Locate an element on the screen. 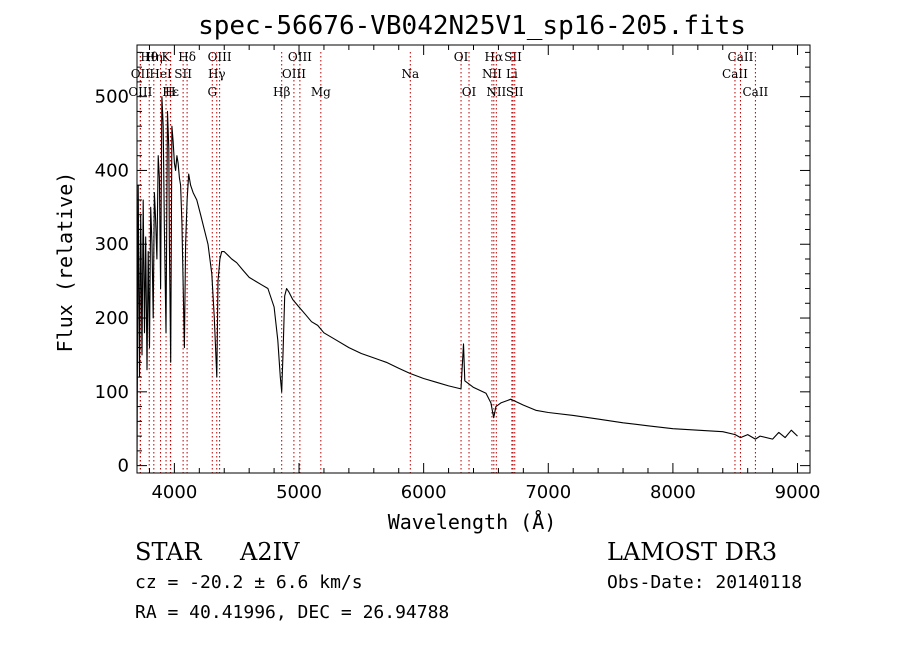  x-tick-label: 5000 is located at coordinates (299, 492).